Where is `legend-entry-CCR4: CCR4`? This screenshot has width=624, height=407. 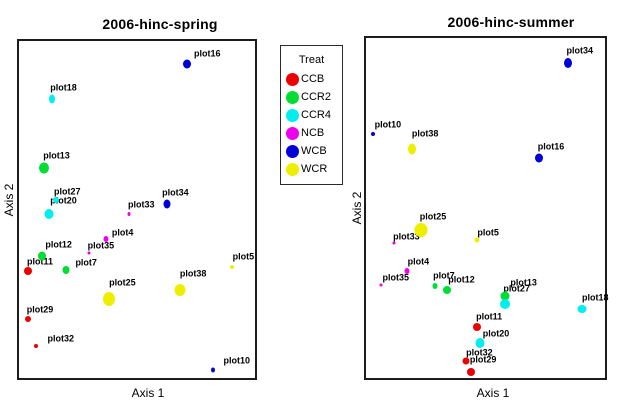
legend-entry-CCR4: CCR4 is located at coordinates (311, 115).